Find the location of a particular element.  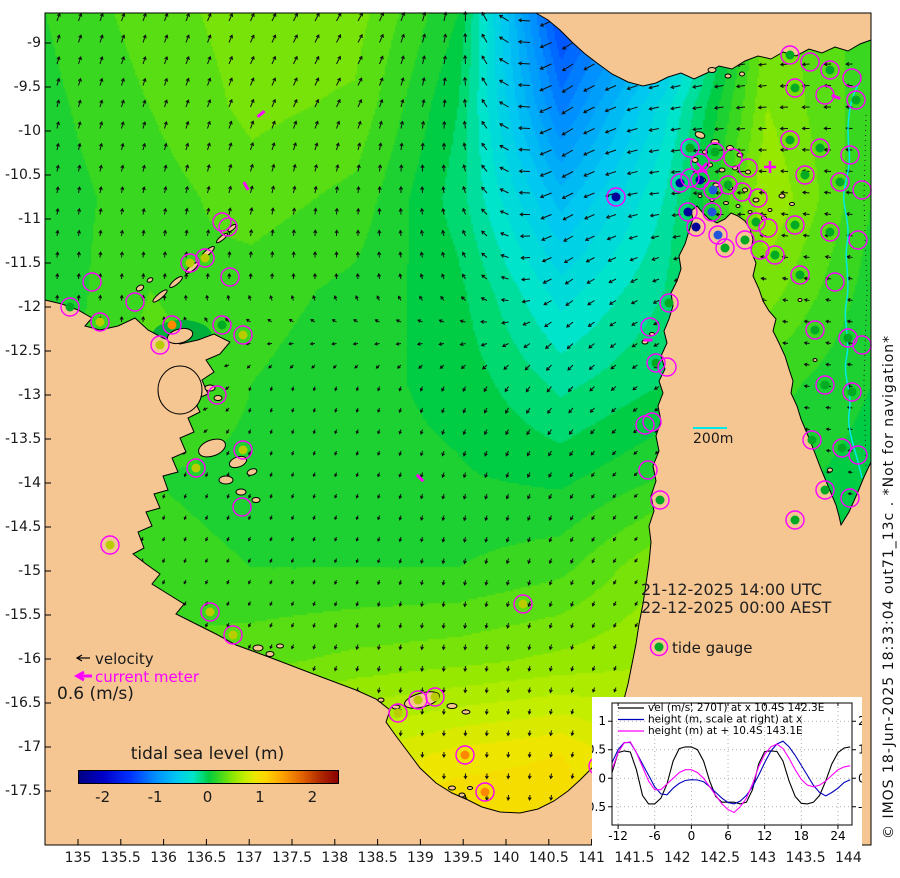

lon-tick-label: 136 is located at coordinates (163, 858).